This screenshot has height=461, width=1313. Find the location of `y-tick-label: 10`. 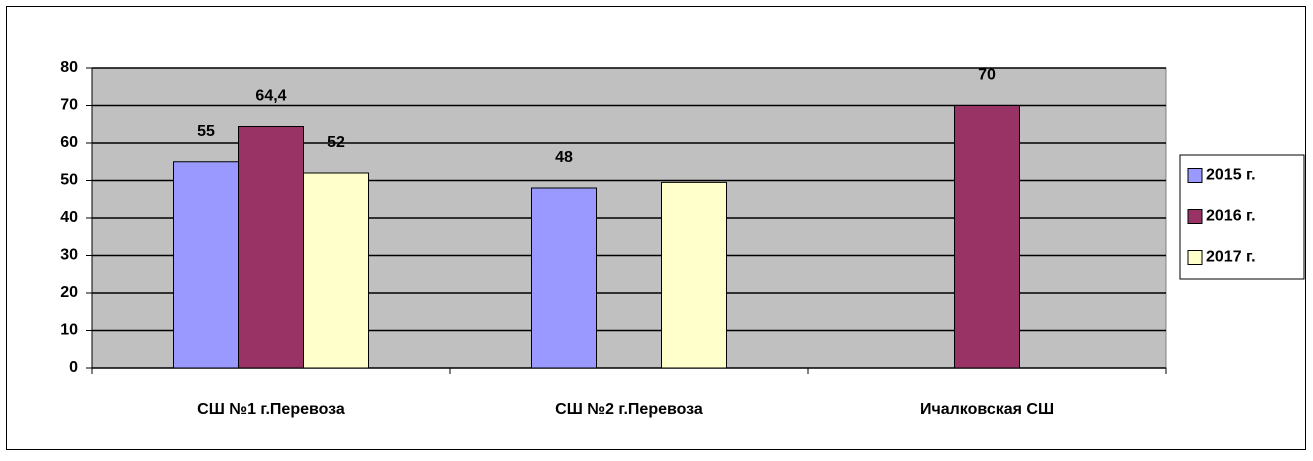

y-tick-label: 10 is located at coordinates (69, 330).